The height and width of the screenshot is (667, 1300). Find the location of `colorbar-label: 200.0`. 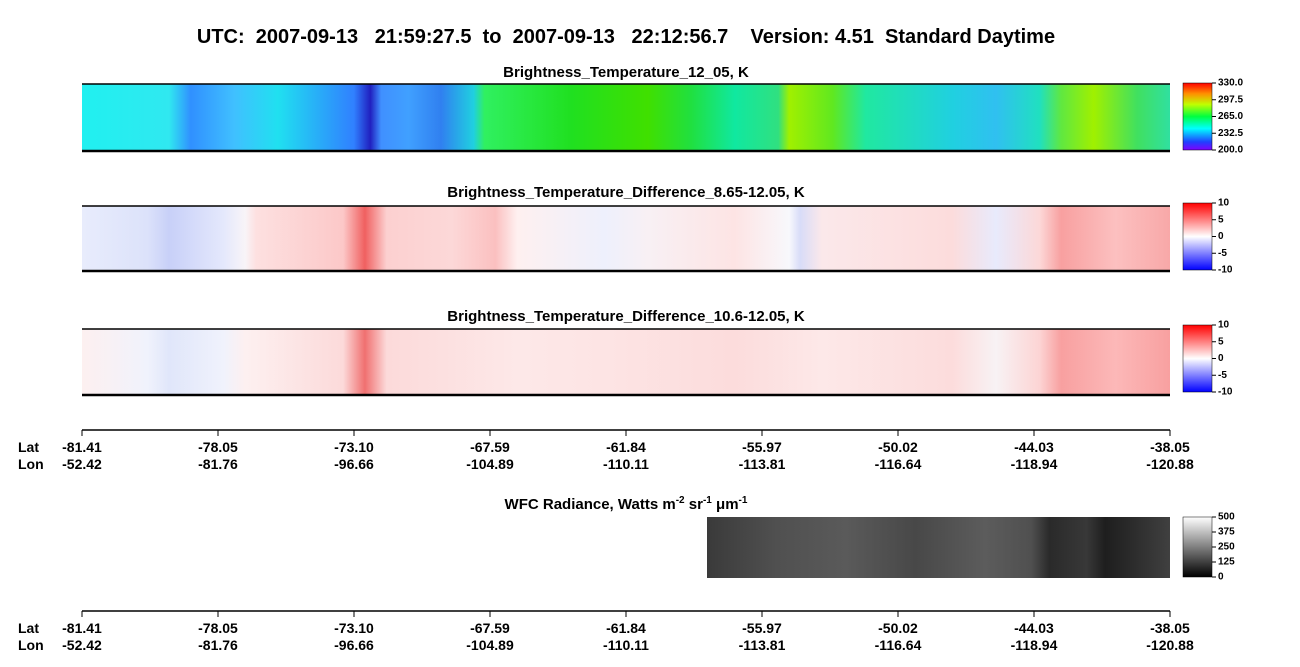

colorbar-label: 200.0 is located at coordinates (1230, 150).